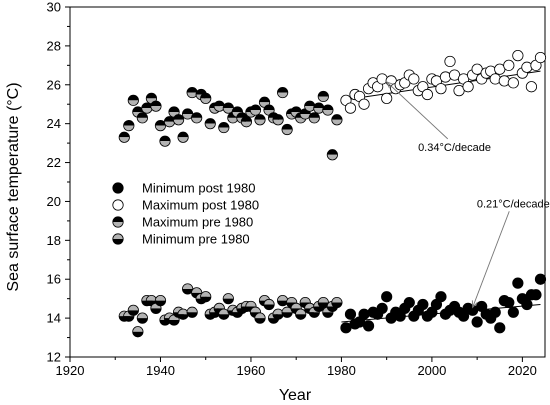 This screenshot has width=550, height=405. I want to click on x-tick-label: 2020, so click(522, 370).